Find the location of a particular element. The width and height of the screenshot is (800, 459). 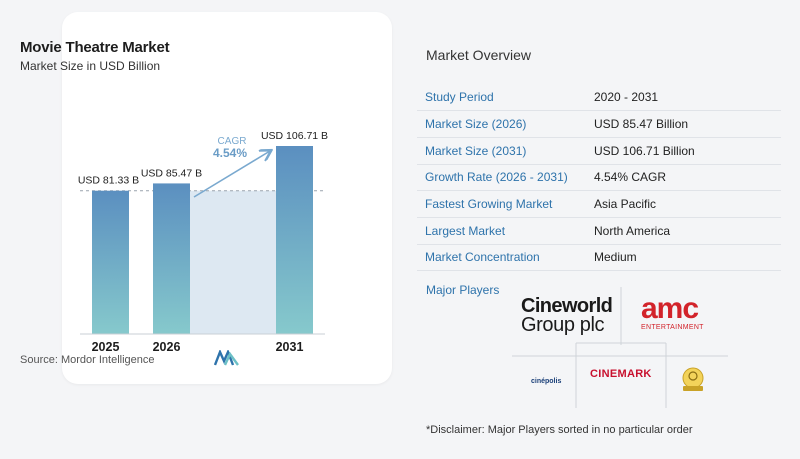

bar-2026 is located at coordinates (171, 258).